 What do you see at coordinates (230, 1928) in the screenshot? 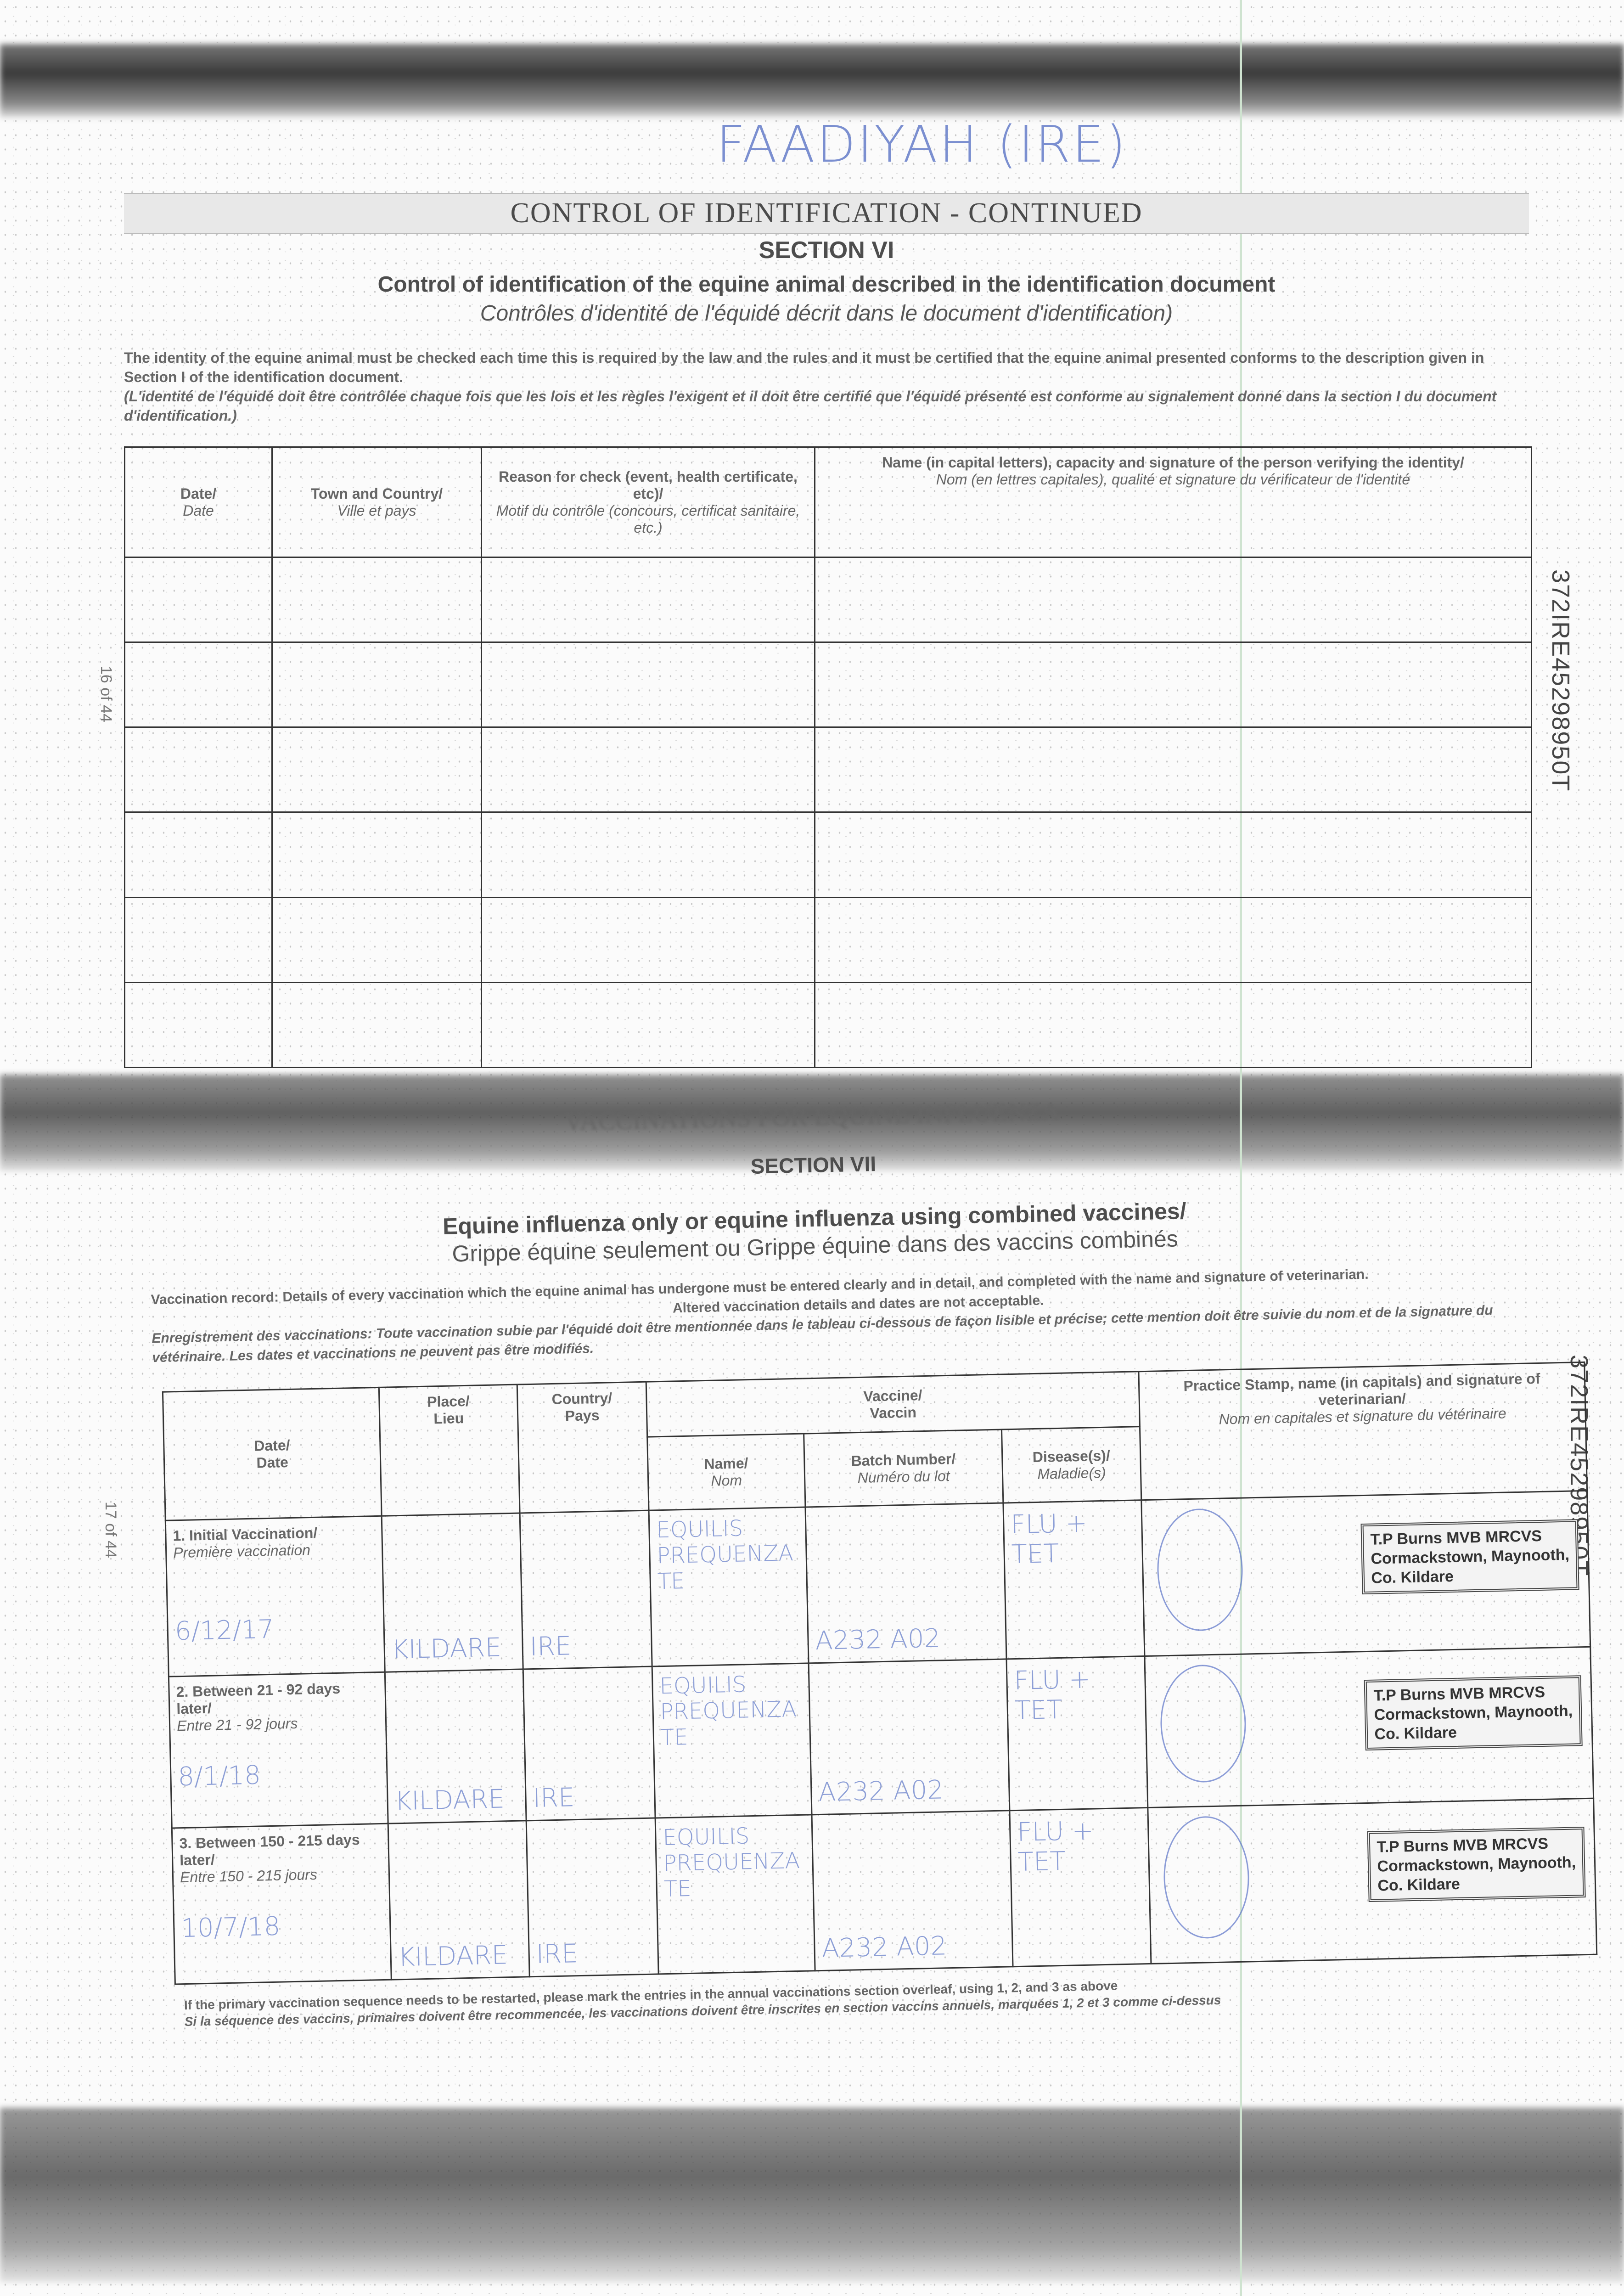
I see `handwritten-date: 10/7/18` at bounding box center [230, 1928].